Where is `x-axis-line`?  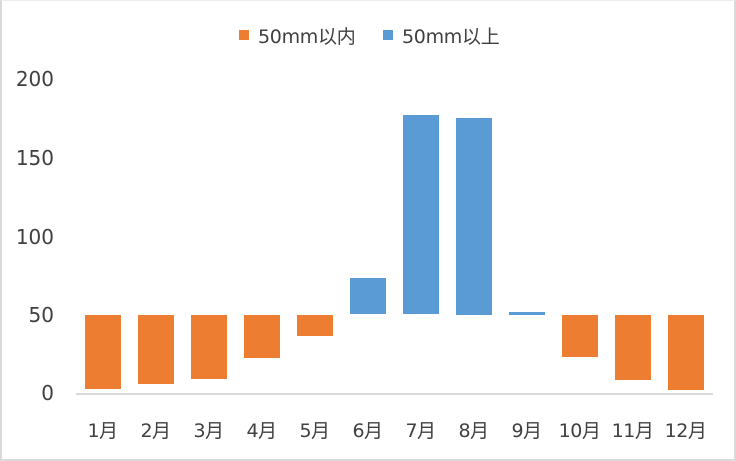
x-axis-line is located at coordinates (394, 394).